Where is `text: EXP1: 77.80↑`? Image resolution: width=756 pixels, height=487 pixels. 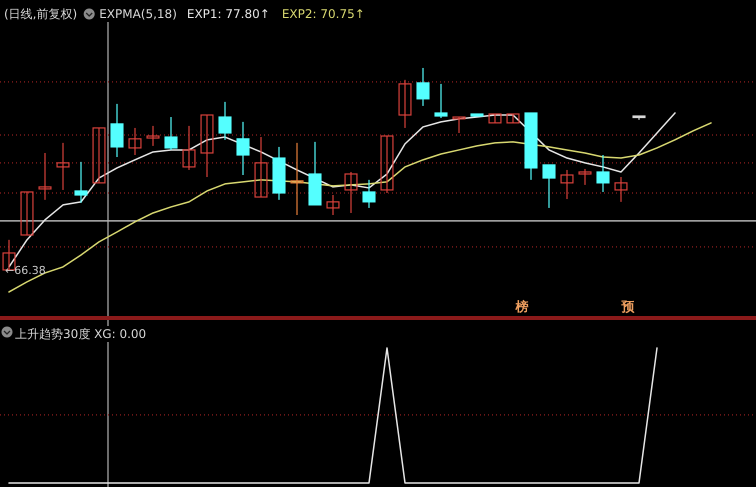
text: EXP1: 77.80↑ is located at coordinates (228, 14).